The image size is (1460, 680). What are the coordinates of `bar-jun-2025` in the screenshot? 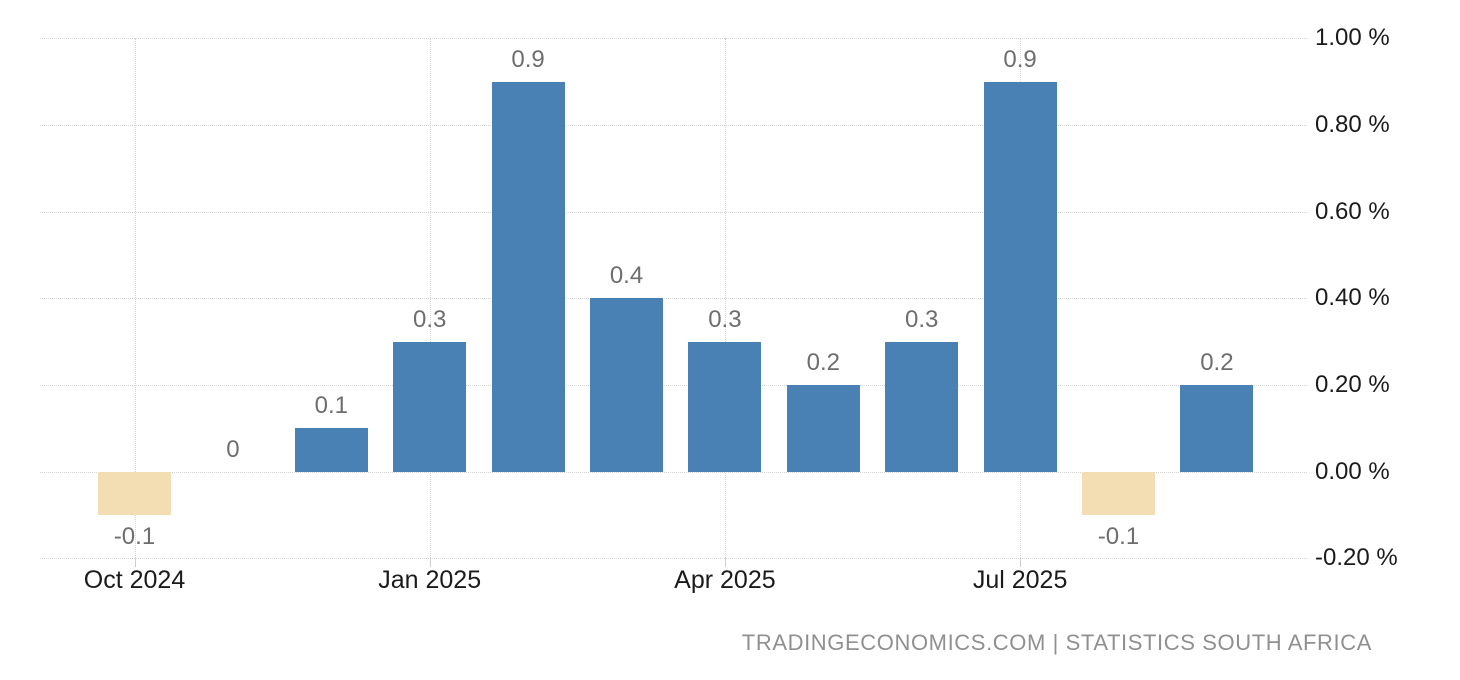 It's located at (922, 406).